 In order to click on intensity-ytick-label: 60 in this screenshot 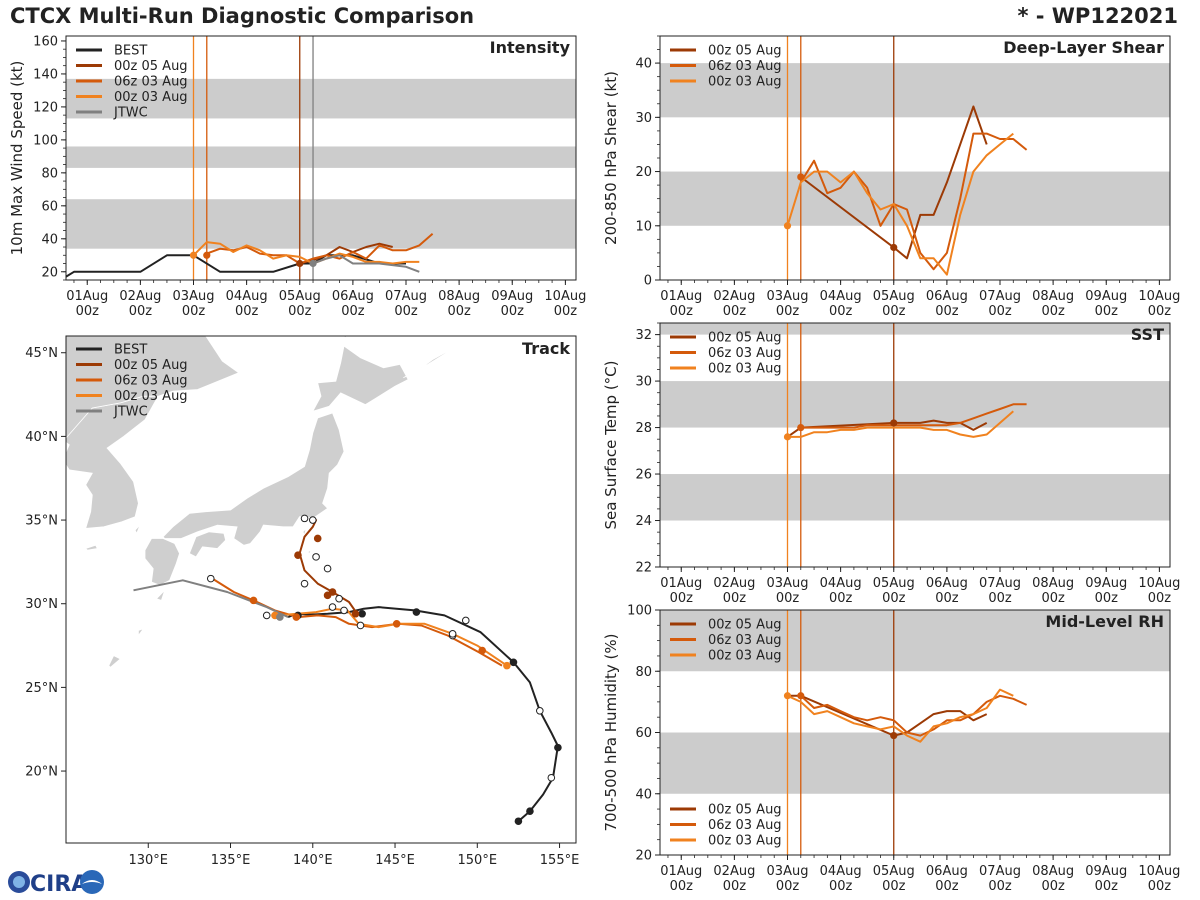, I will do `click(49, 206)`.